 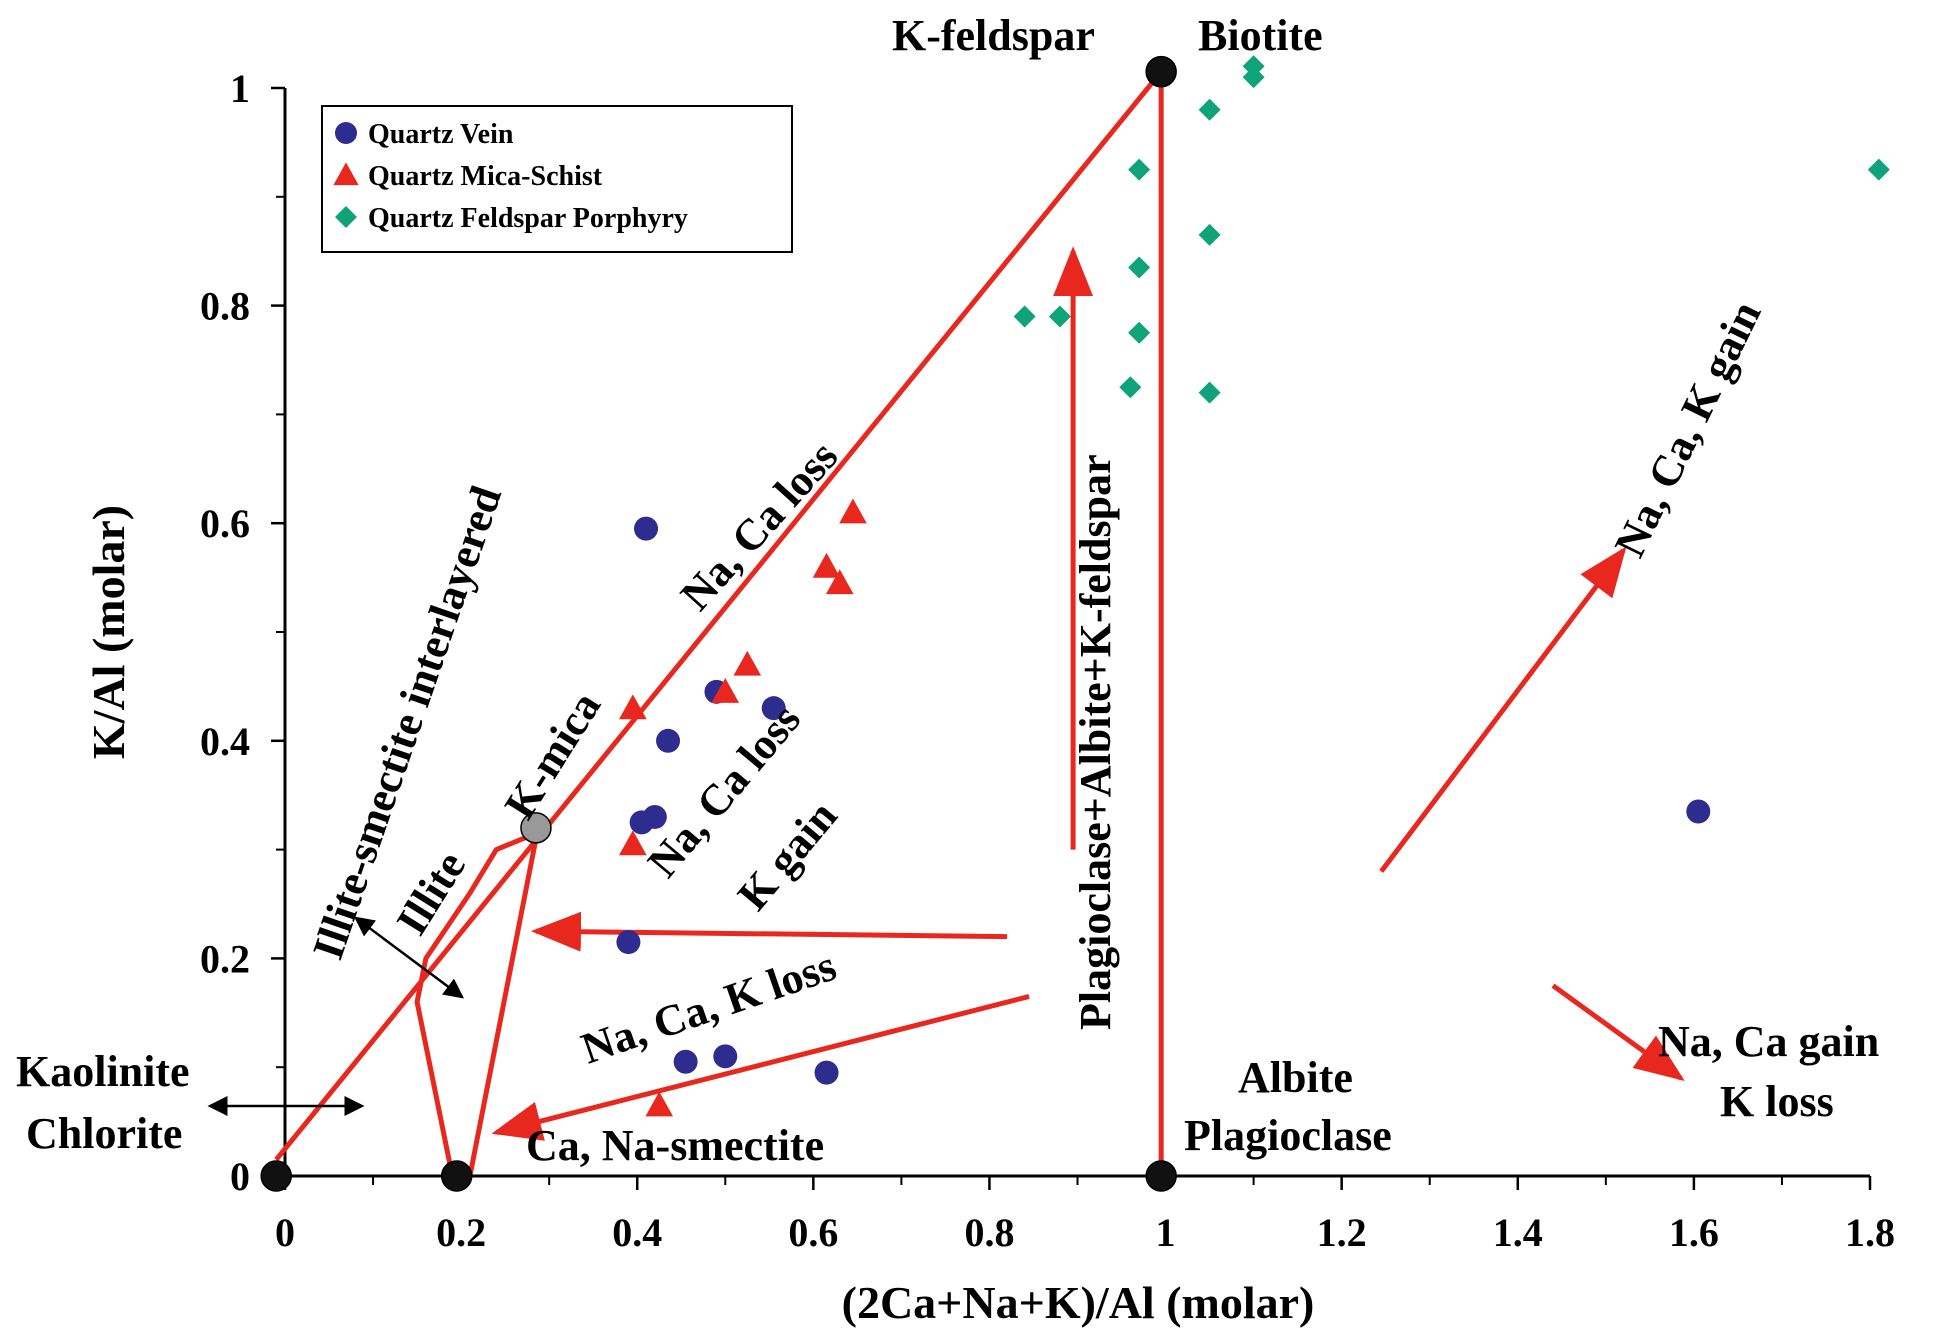 What do you see at coordinates (787, 855) in the screenshot?
I see `na-ca-loss-k-gain-label-2: K gain` at bounding box center [787, 855].